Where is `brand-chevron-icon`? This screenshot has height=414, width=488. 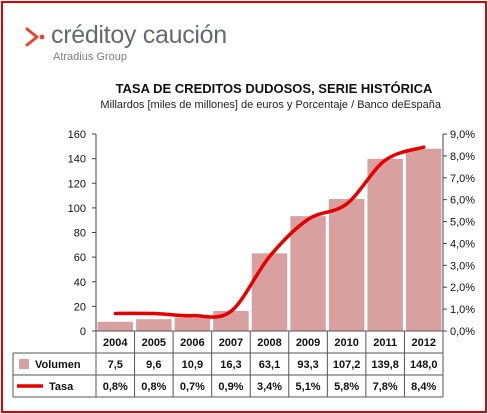
brand-chevron-icon is located at coordinates (35, 37).